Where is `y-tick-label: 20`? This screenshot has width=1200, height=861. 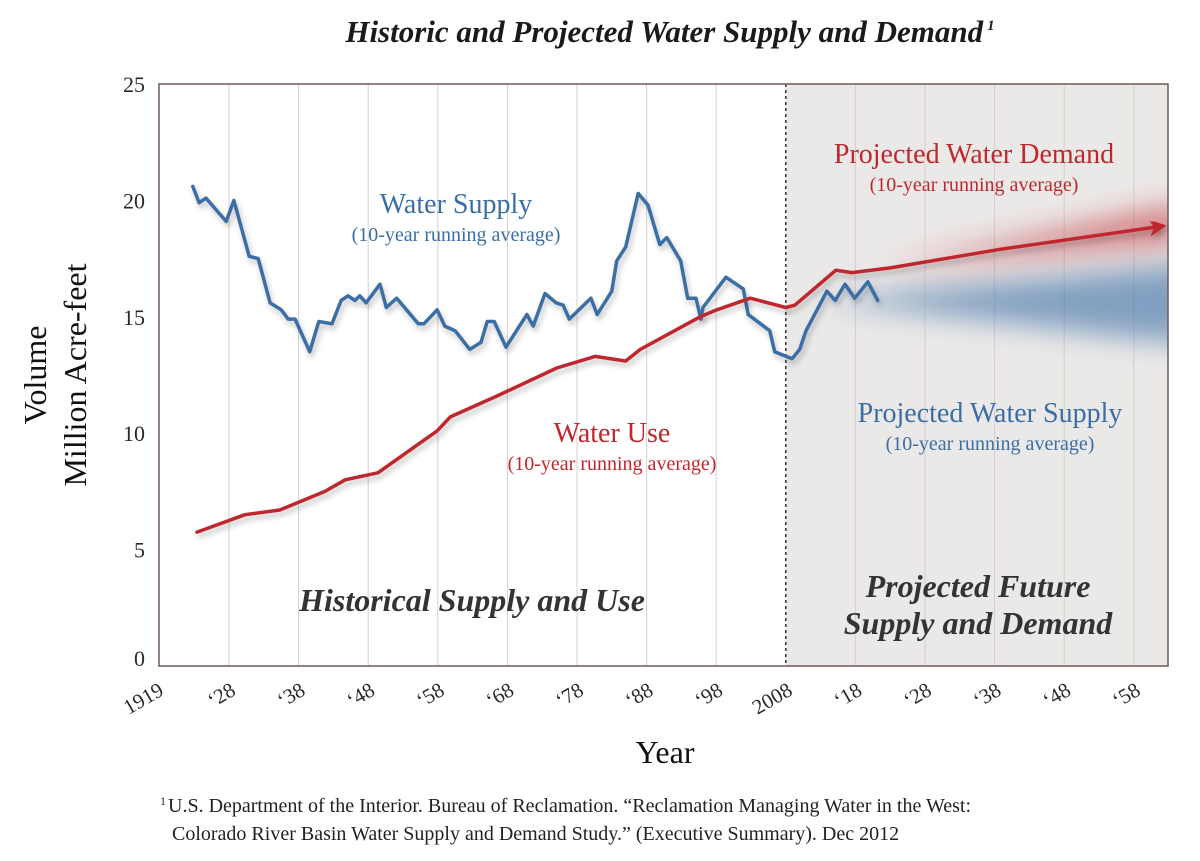 y-tick-label: 20 is located at coordinates (134, 200).